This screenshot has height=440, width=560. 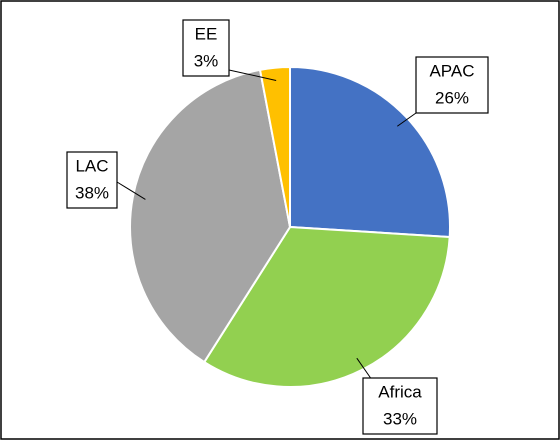 What do you see at coordinates (206, 33) in the screenshot?
I see `label-category: EE` at bounding box center [206, 33].